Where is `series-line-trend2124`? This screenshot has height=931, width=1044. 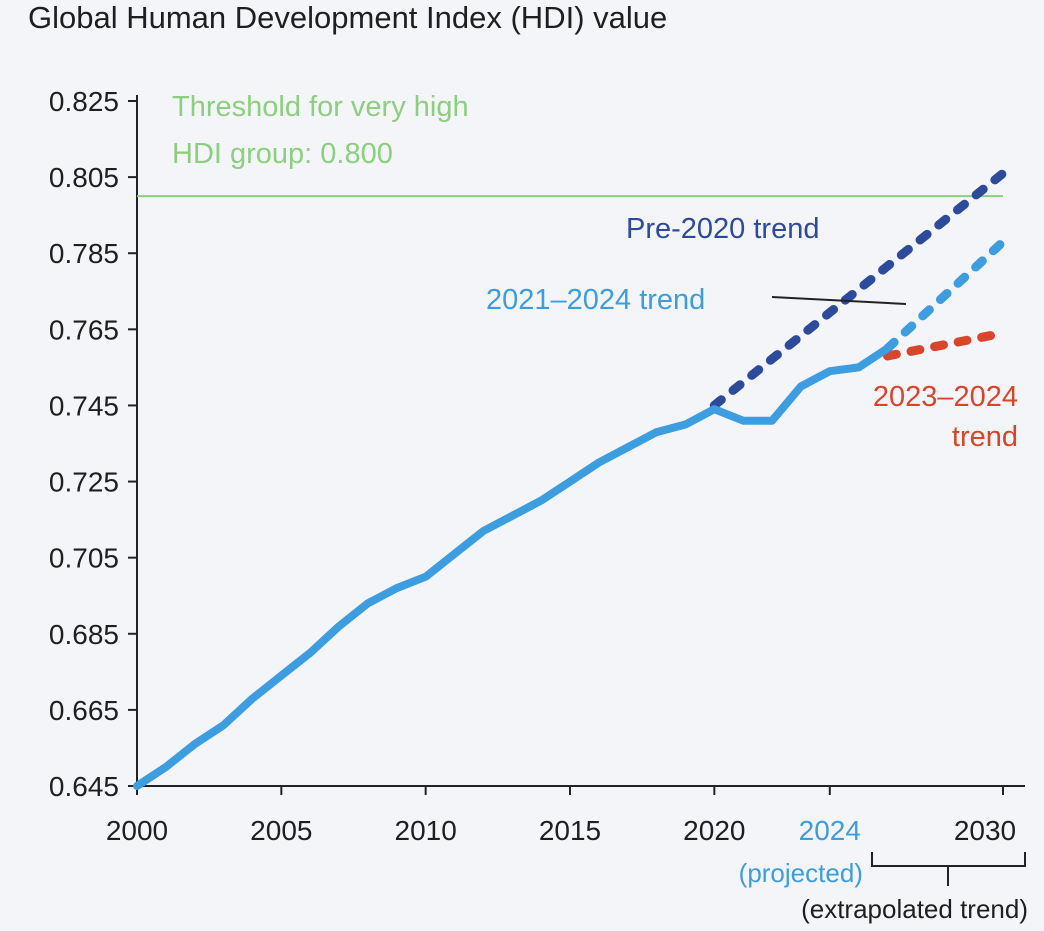
series-line-trend2124 is located at coordinates (945, 295).